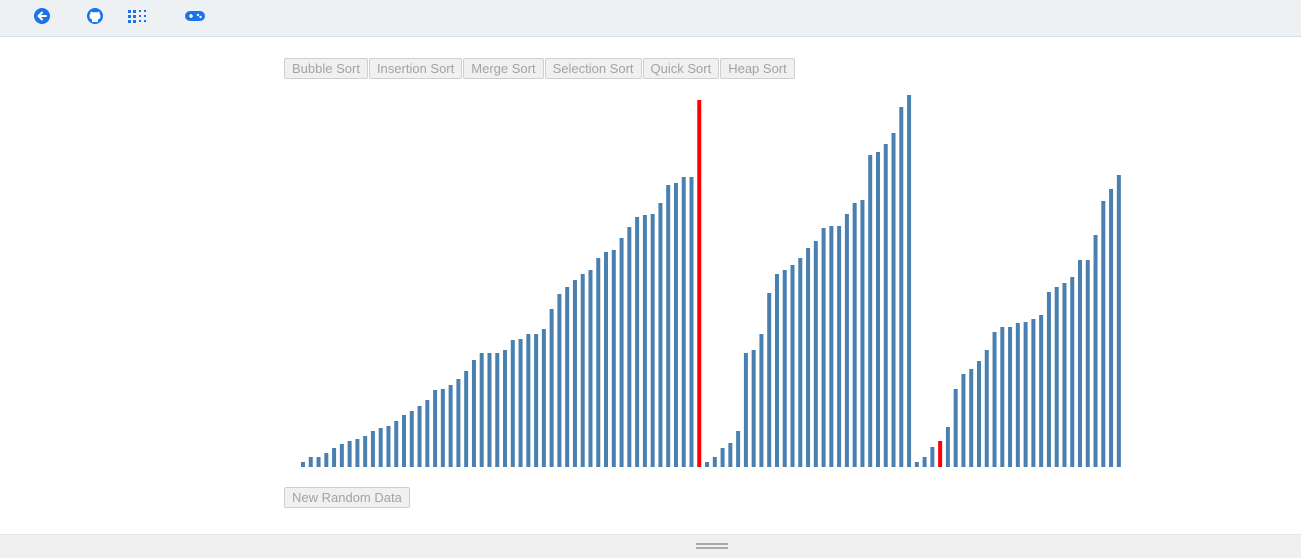  What do you see at coordinates (712, 546) in the screenshot?
I see `resize-grip-icon` at bounding box center [712, 546].